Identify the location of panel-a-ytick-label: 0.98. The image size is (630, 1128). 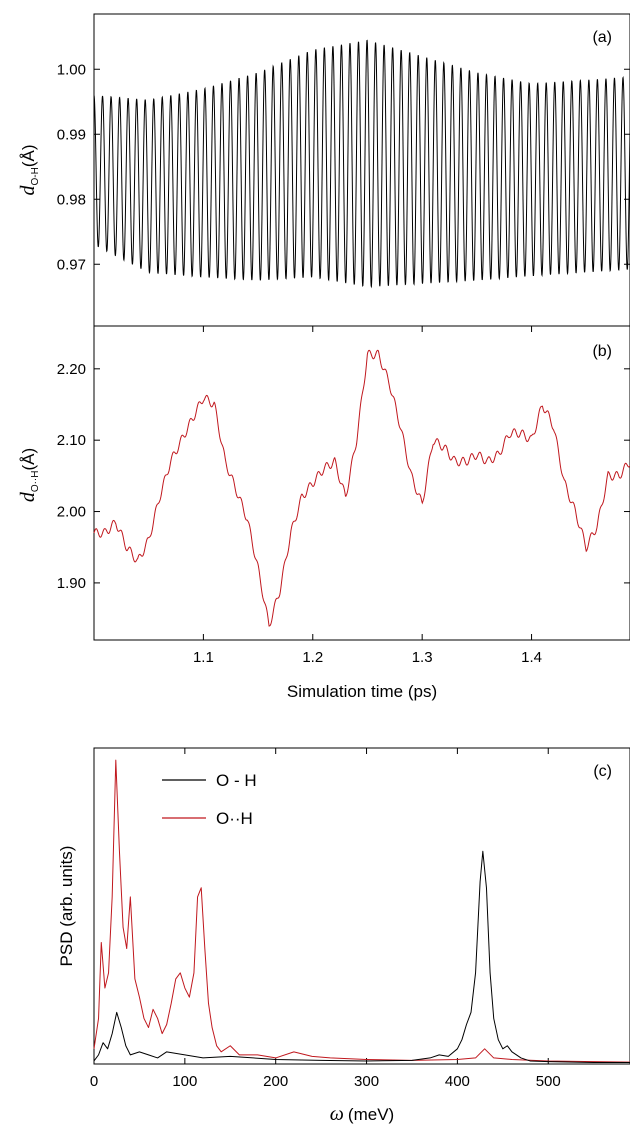
(71, 199).